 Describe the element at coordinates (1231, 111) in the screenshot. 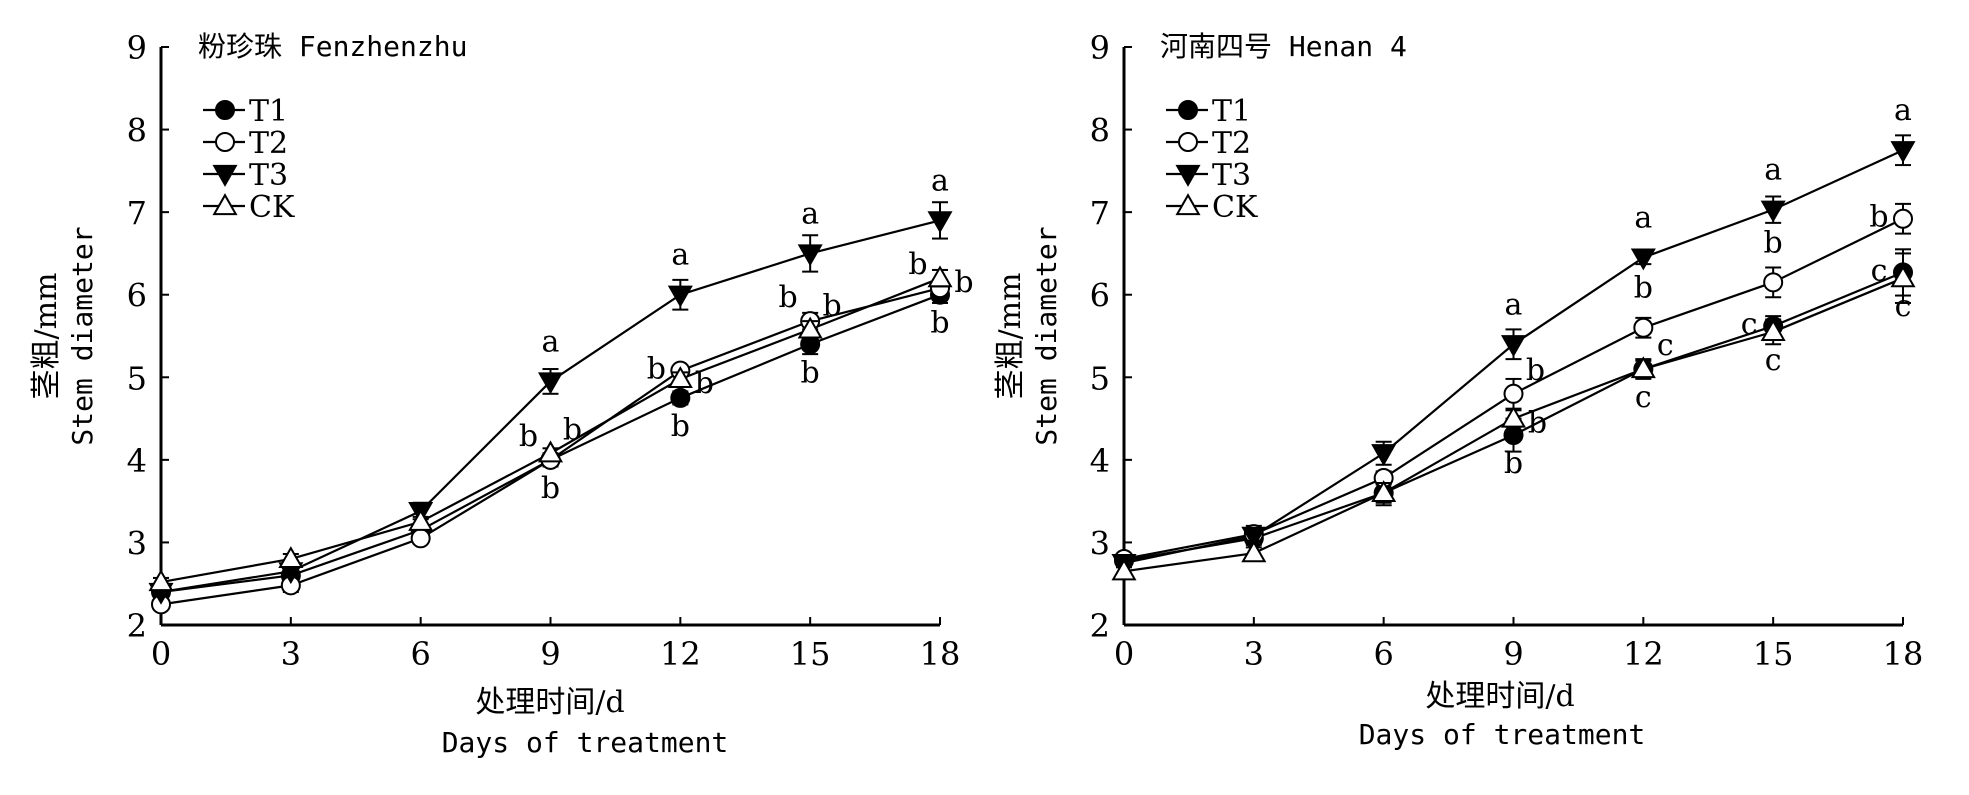

I see `legend-label: T1` at that location.